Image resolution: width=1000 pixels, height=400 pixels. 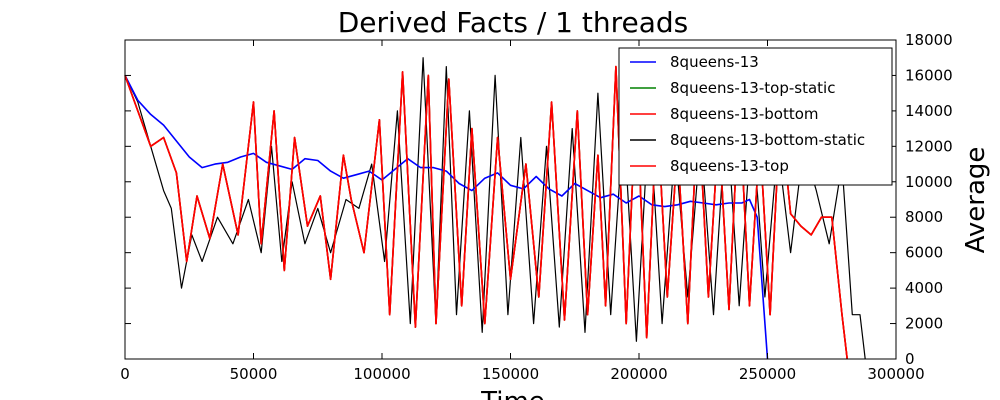 What do you see at coordinates (767, 374) in the screenshot?
I see `x-tick-label: 250000` at bounding box center [767, 374].